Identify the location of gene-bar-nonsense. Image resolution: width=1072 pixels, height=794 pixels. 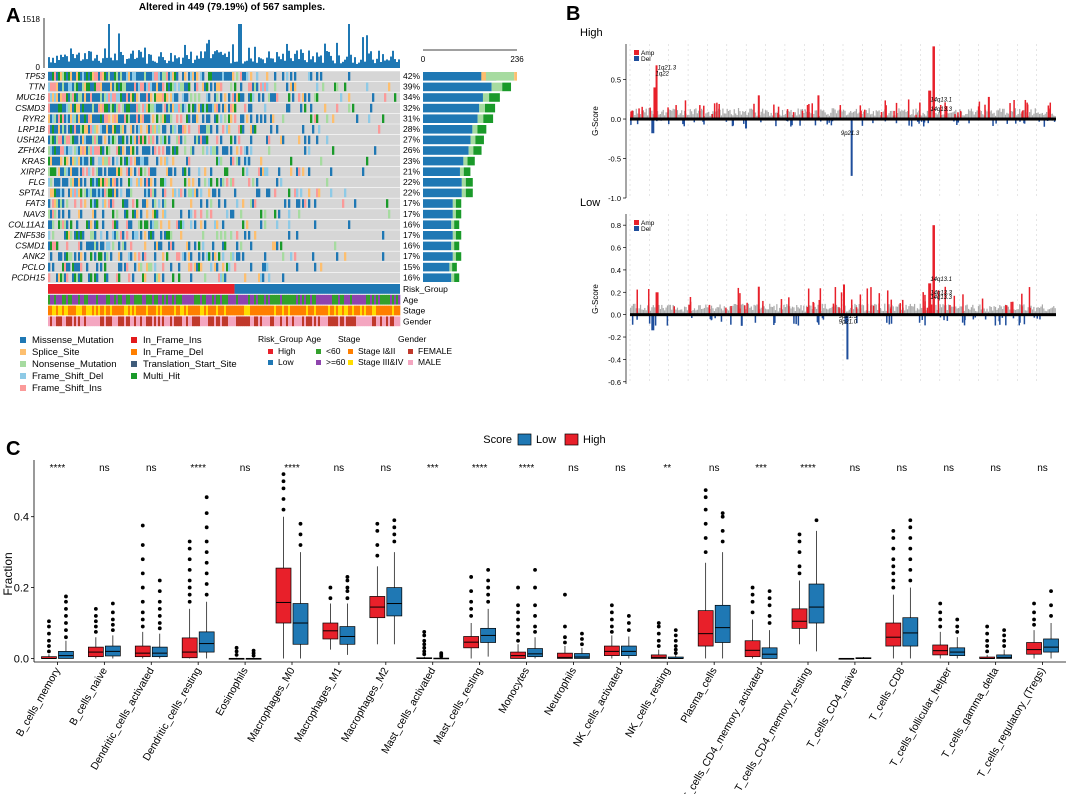
(453, 246).